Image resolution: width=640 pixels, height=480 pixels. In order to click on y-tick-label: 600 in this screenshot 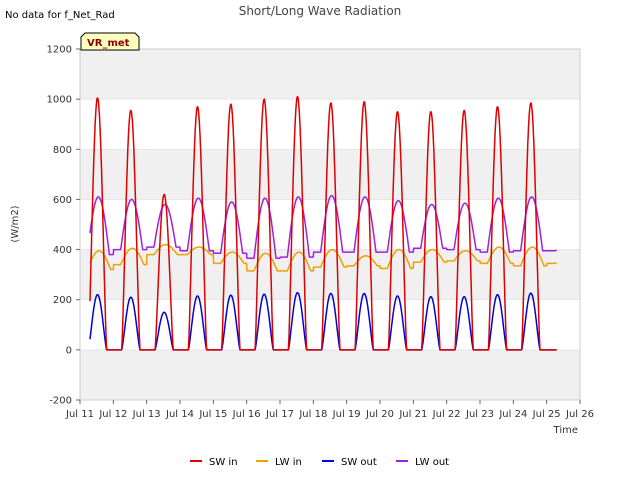, I will do `click(62, 200)`.